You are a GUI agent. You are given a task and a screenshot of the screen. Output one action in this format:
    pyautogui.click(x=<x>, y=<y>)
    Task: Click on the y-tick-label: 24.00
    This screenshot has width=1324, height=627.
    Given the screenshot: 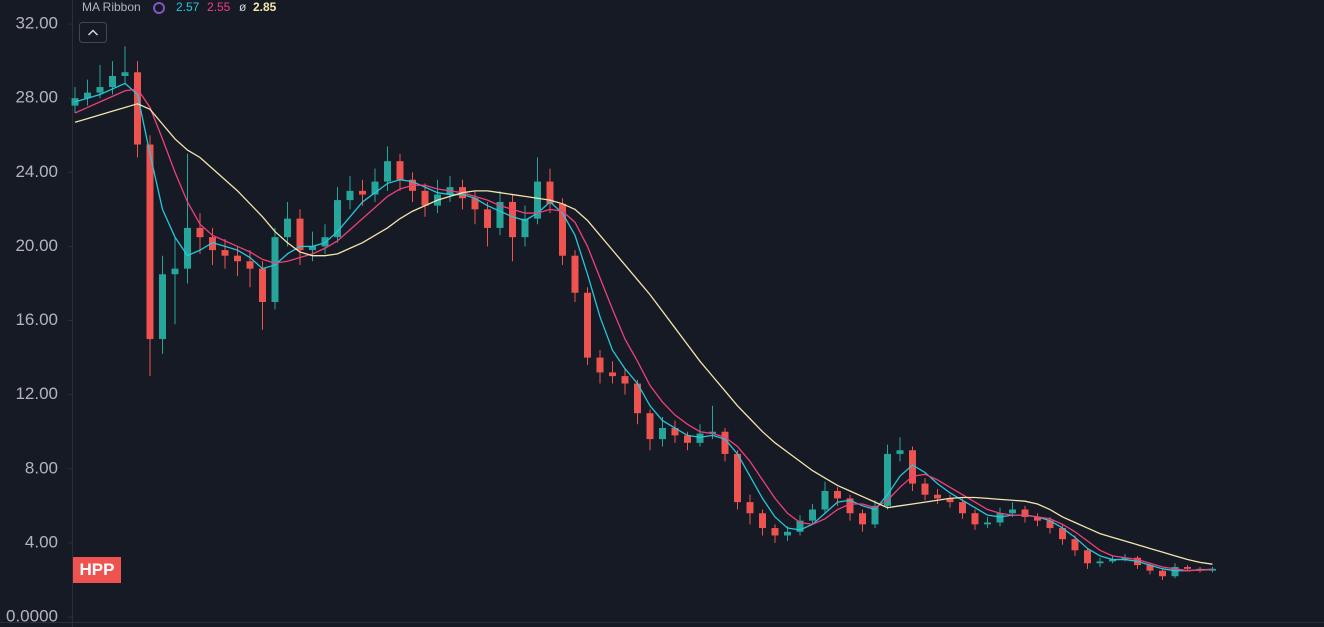 What is the action you would take?
    pyautogui.click(x=36, y=171)
    